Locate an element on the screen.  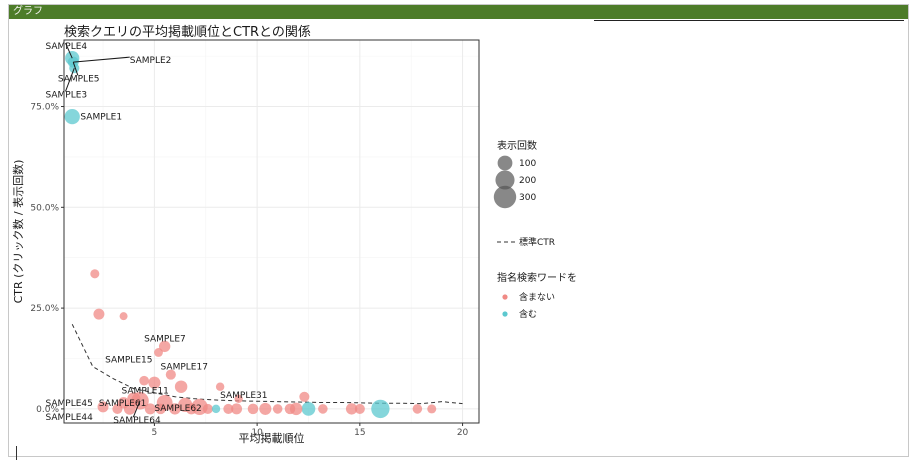
point-label: SAMPLE11 is located at coordinates (145, 392).